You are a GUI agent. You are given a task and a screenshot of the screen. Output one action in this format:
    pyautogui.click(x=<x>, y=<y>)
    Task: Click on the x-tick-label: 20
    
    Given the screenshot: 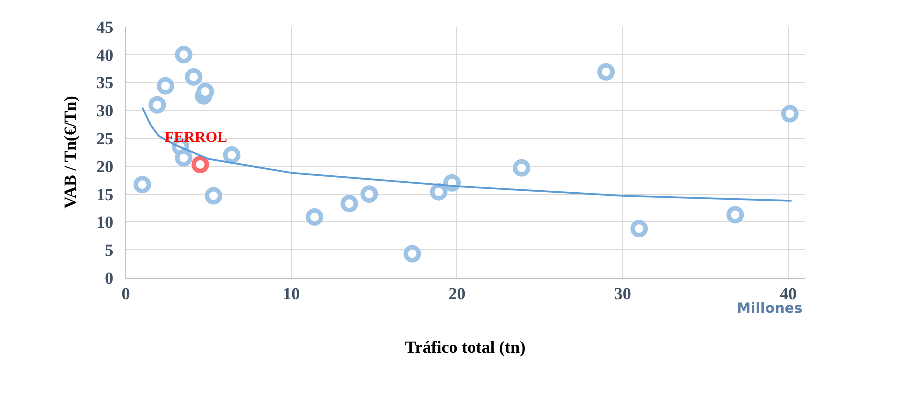 What is the action you would take?
    pyautogui.click(x=457, y=294)
    